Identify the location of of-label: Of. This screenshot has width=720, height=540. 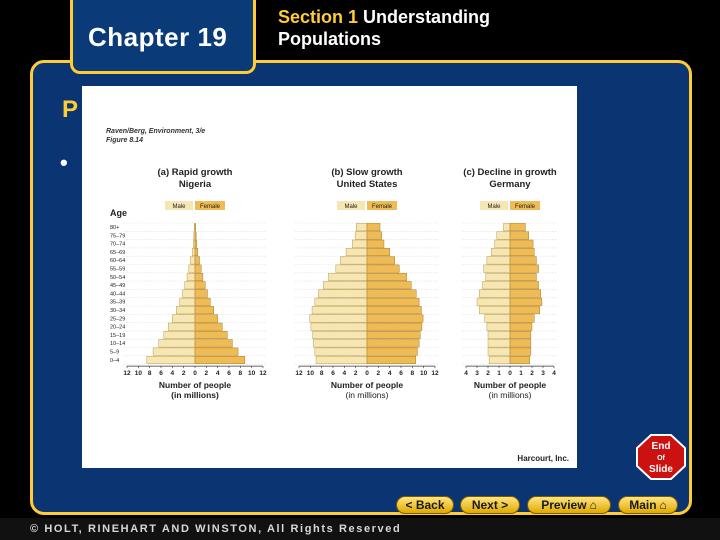
(661, 458).